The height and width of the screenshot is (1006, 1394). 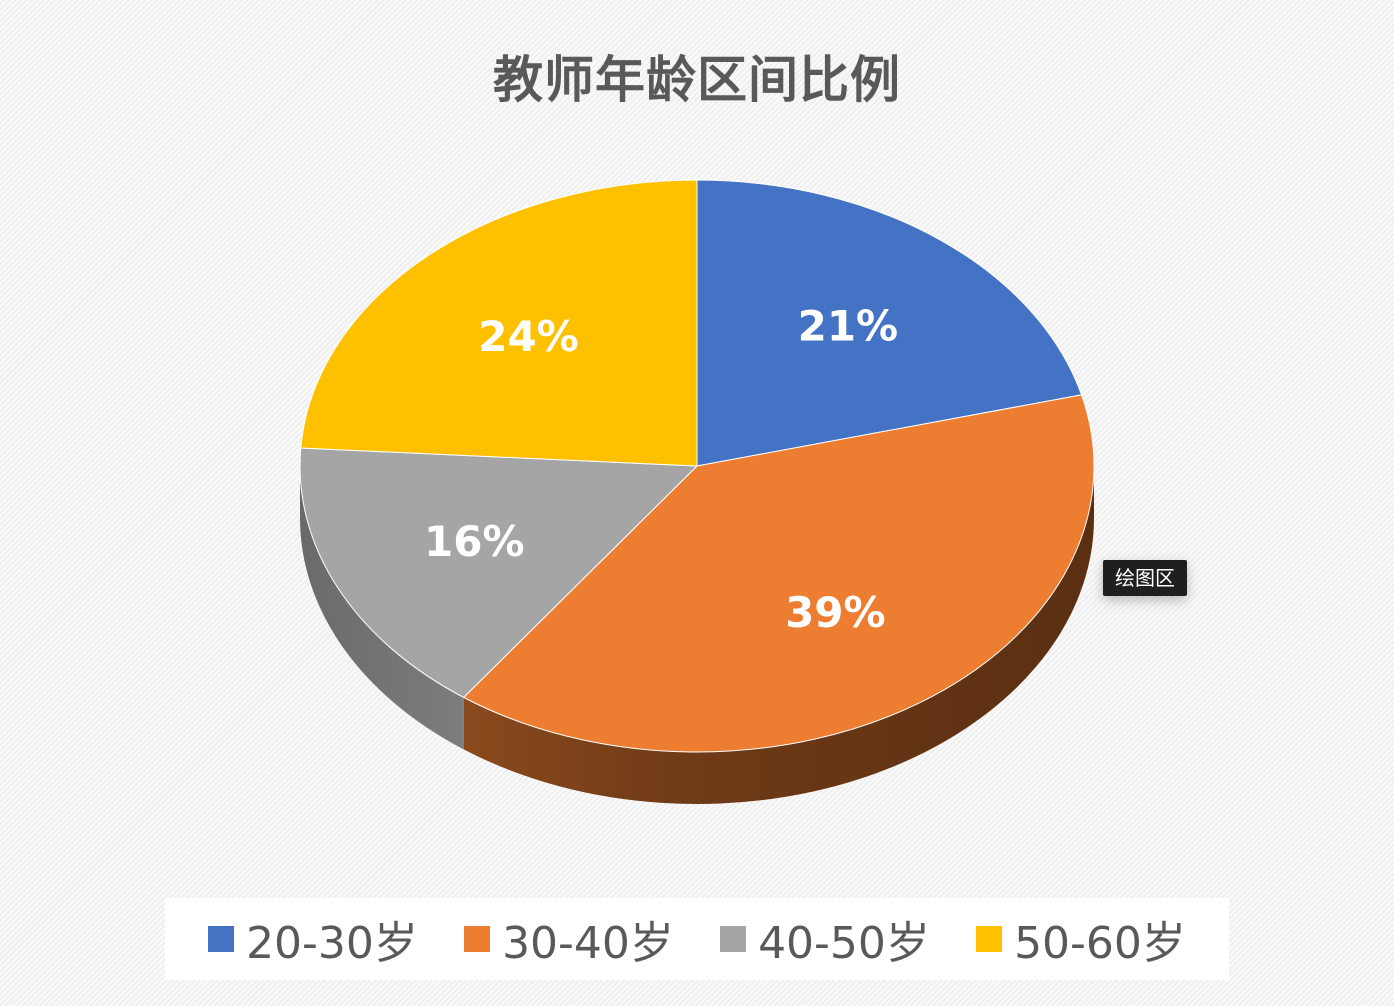 What do you see at coordinates (697, 939) in the screenshot?
I see `legend: 20-30岁 30-40岁 40-50岁 50-60岁` at bounding box center [697, 939].